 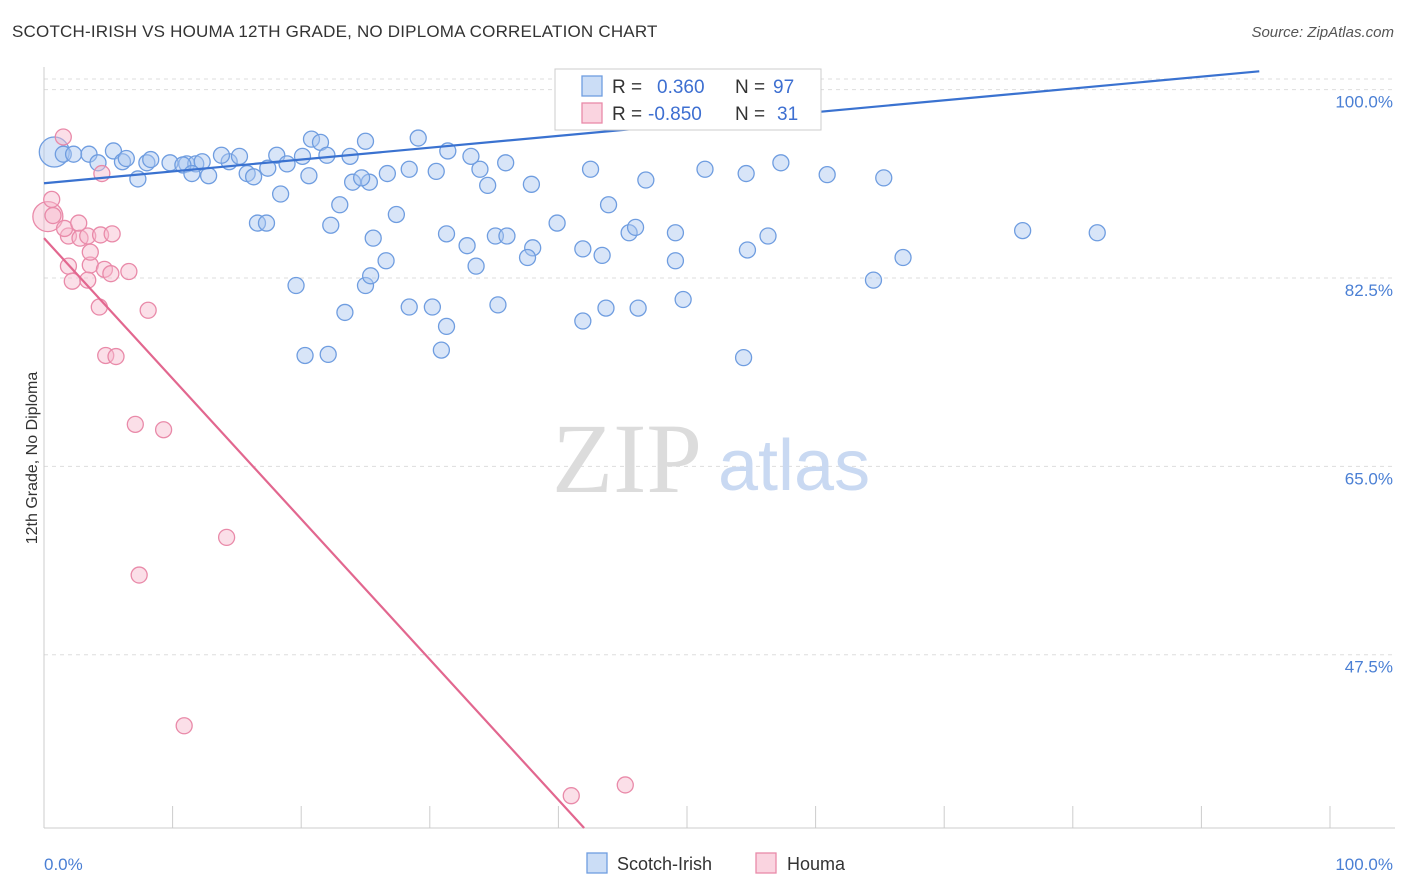 What do you see at coordinates (783, 87) in the screenshot?
I see `stats-blue-n-value: 97` at bounding box center [783, 87].